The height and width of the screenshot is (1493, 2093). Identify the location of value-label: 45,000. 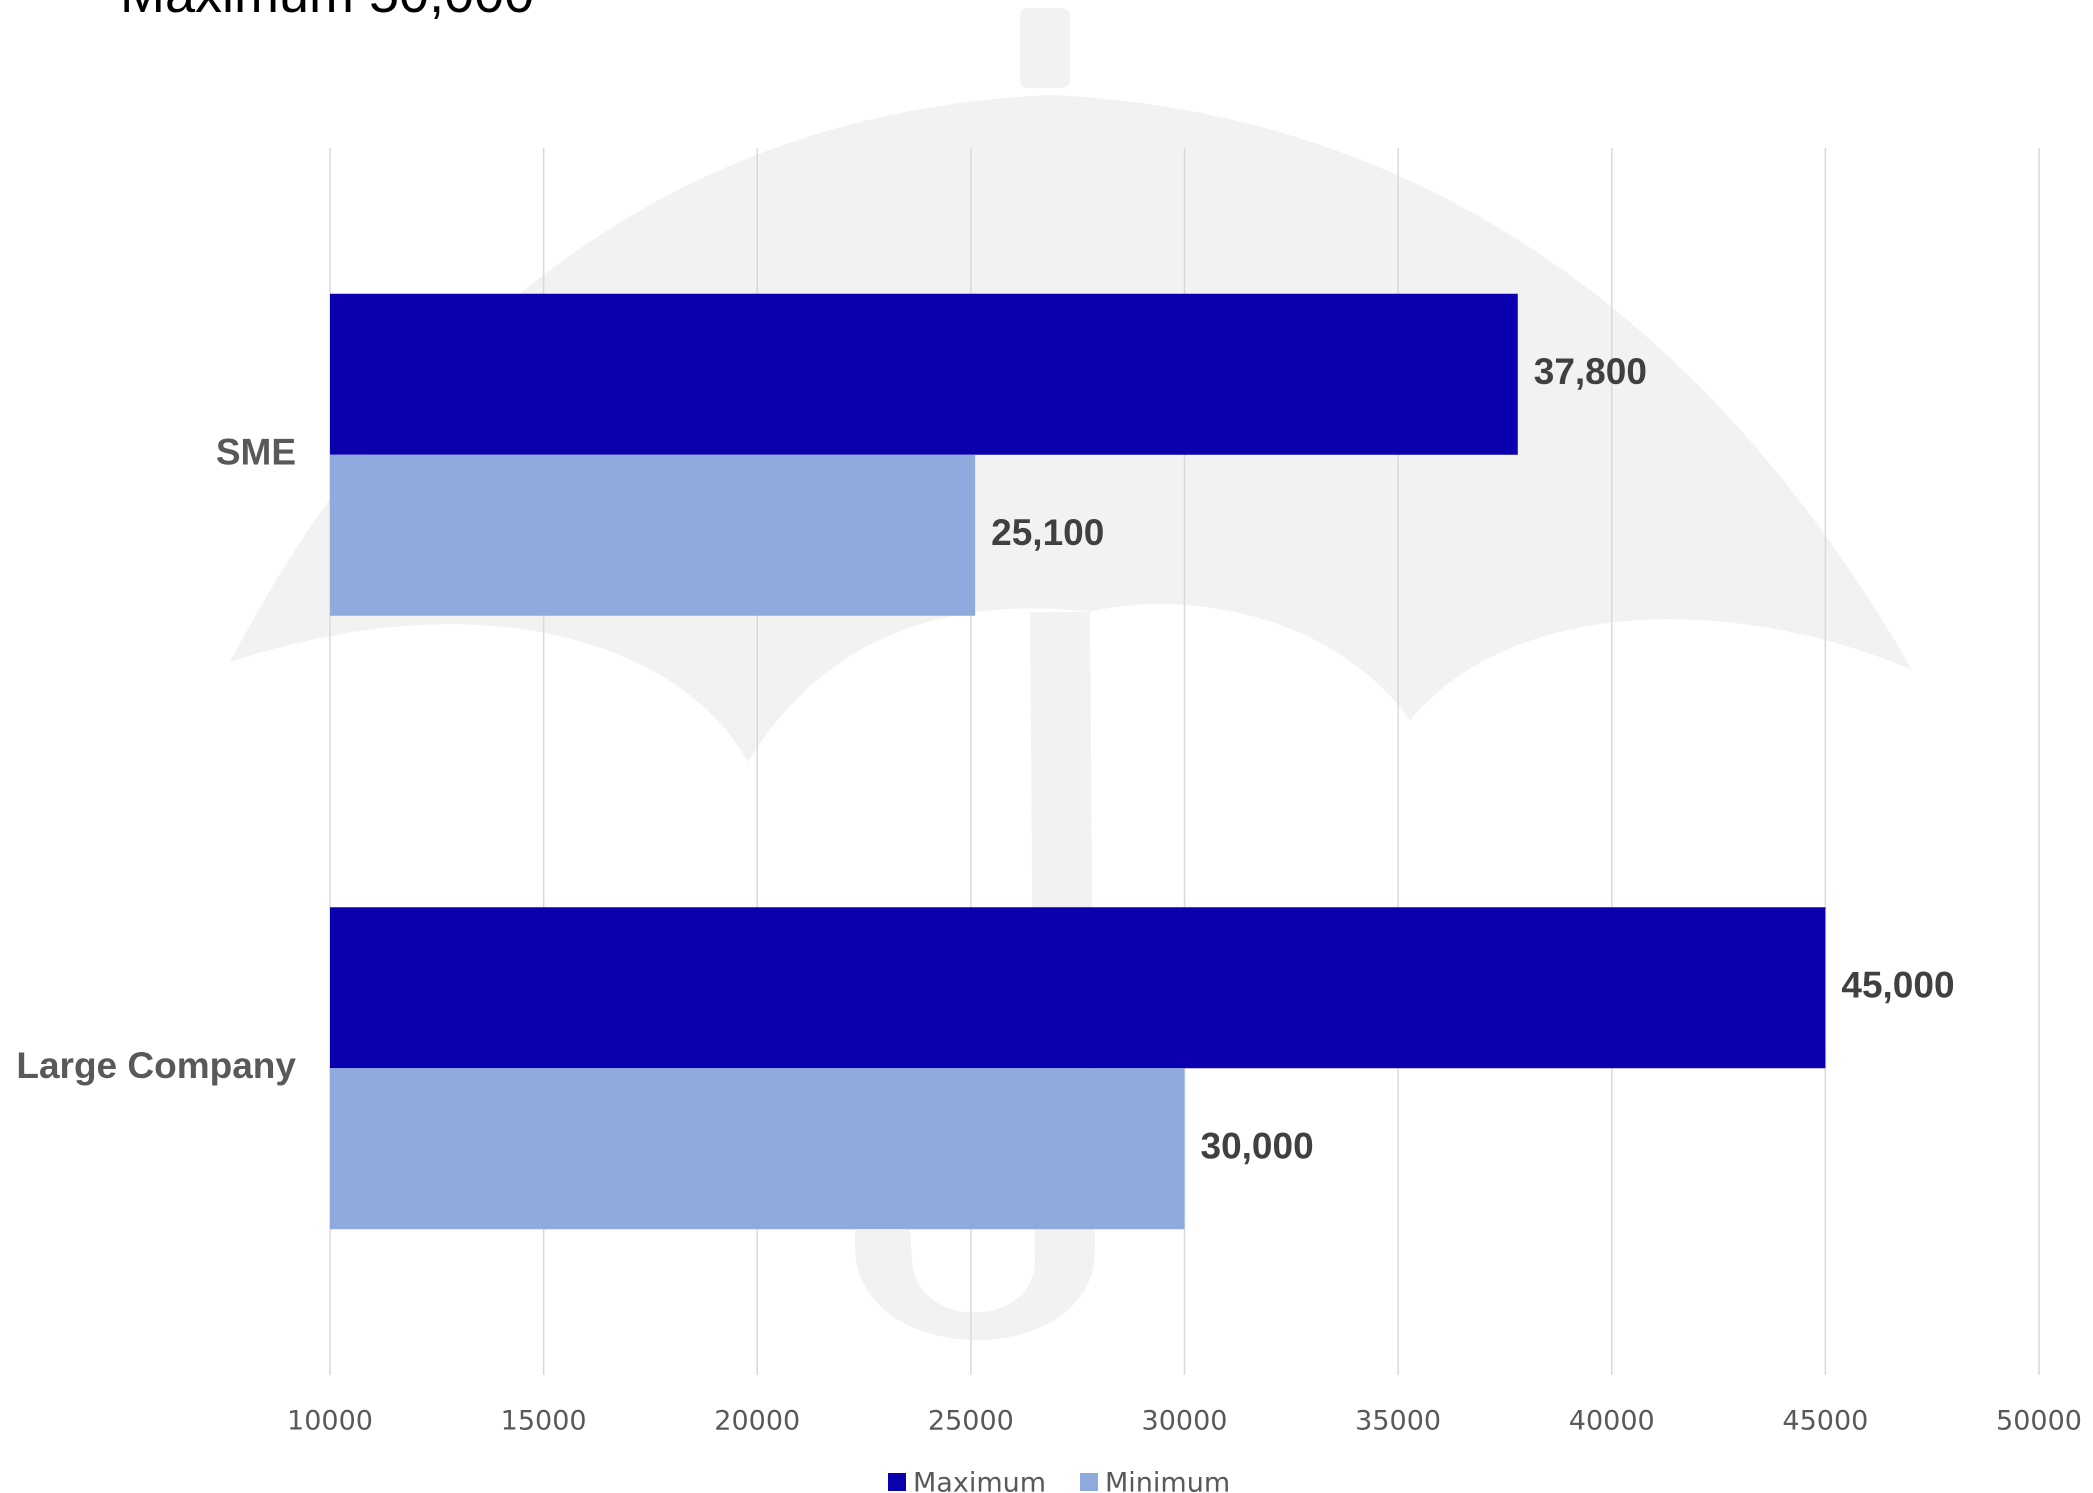
(1897, 985).